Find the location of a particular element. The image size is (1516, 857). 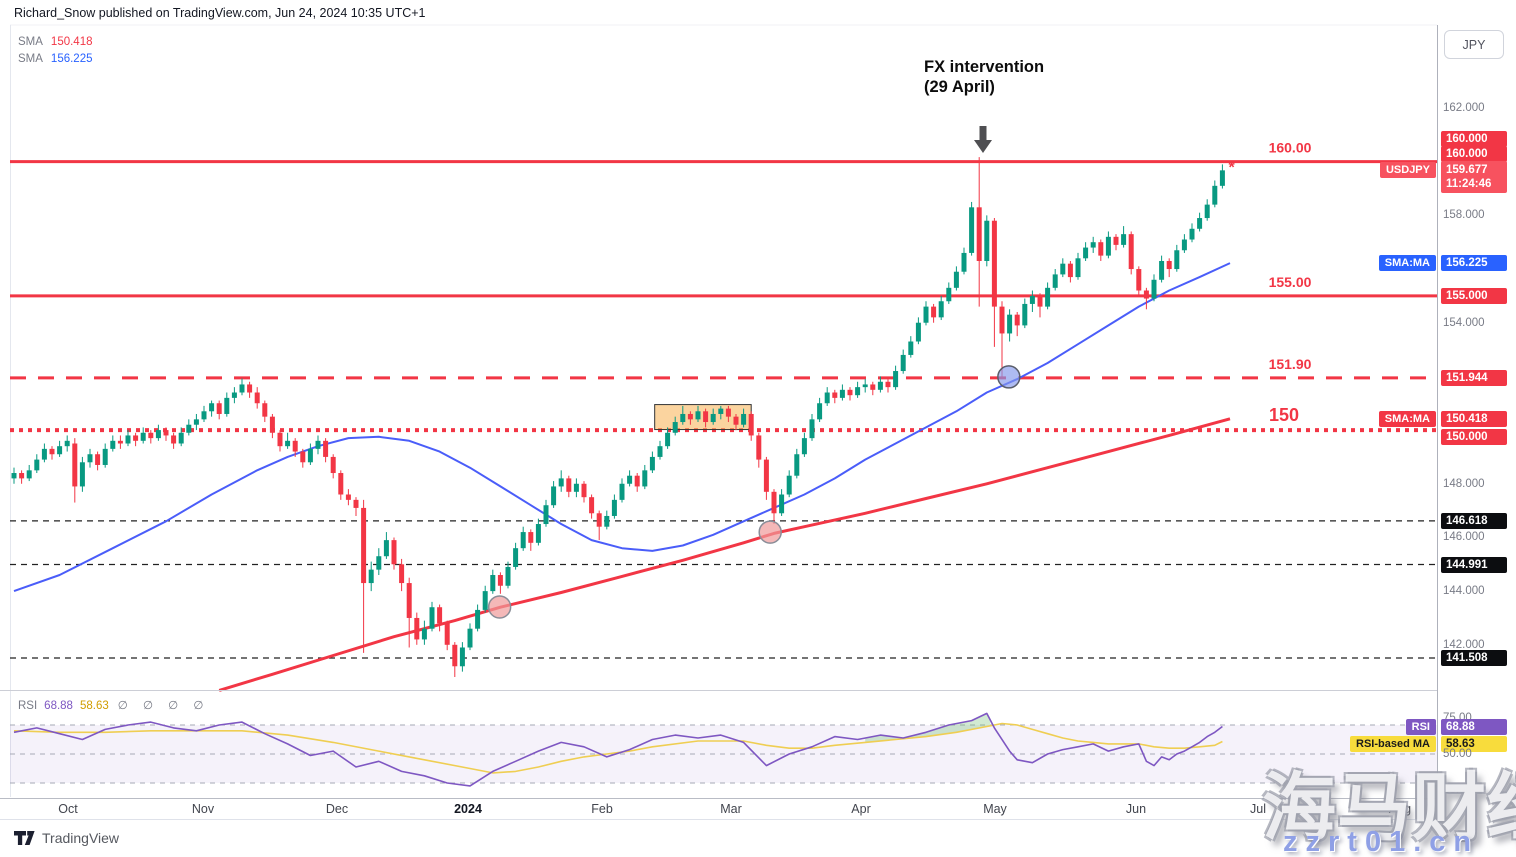

sma-red-value: 150.418 is located at coordinates (71, 42).